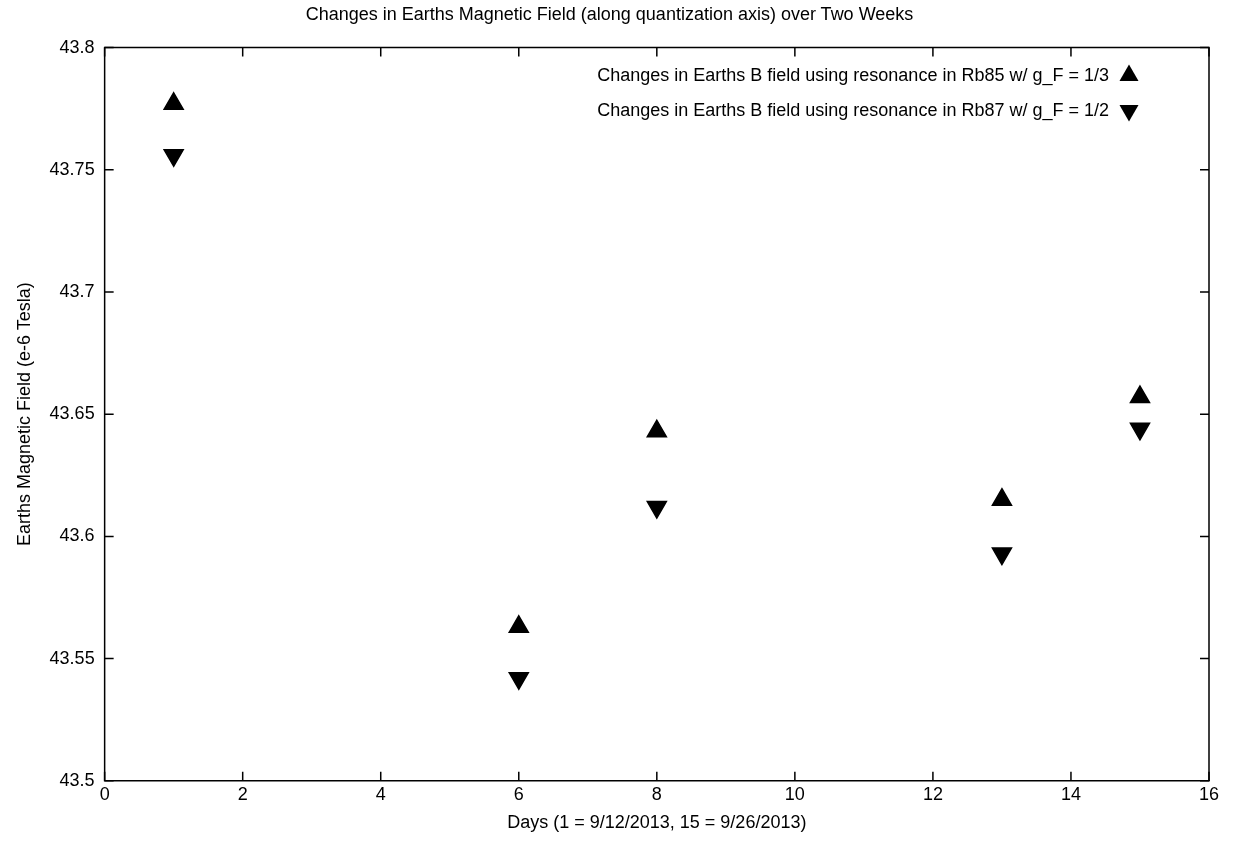  What do you see at coordinates (853, 75) in the screenshot?
I see `legend-label: Changes in Earths B field using resonance in Rb85 w/ g_F = 1/3` at bounding box center [853, 75].